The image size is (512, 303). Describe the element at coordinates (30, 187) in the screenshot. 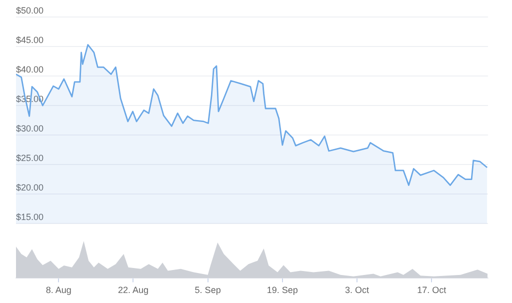

I see `y-tick-label: $20.00` at that location.